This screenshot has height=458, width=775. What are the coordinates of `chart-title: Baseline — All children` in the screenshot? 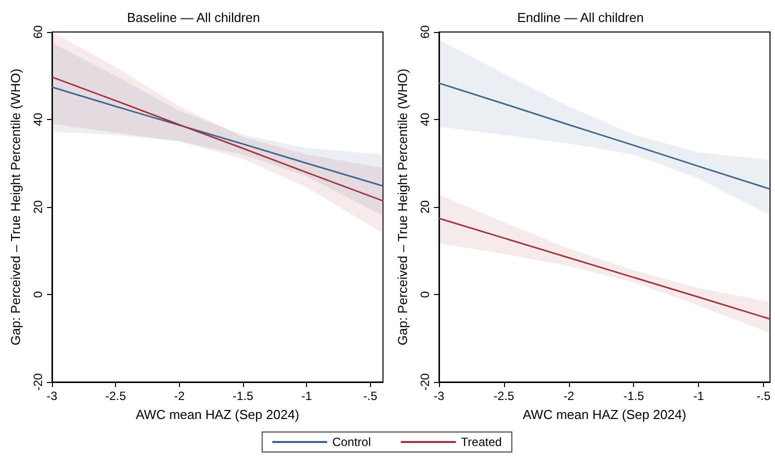 It's located at (193, 17).